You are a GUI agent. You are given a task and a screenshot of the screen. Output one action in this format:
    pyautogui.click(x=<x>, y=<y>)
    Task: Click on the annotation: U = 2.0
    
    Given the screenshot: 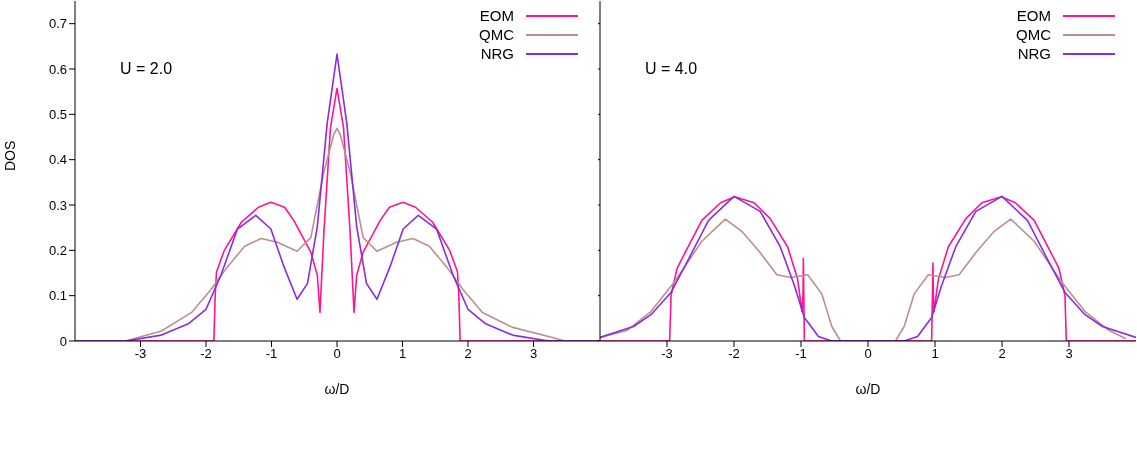 What is the action you would take?
    pyautogui.click(x=146, y=69)
    